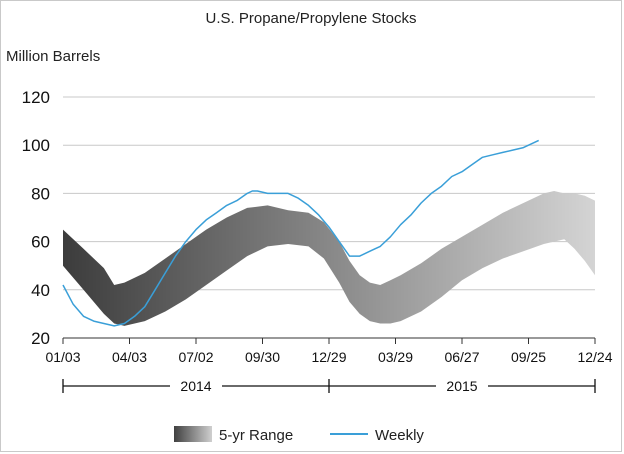 The height and width of the screenshot is (454, 624). I want to click on y-tick-label: 40, so click(40, 290).